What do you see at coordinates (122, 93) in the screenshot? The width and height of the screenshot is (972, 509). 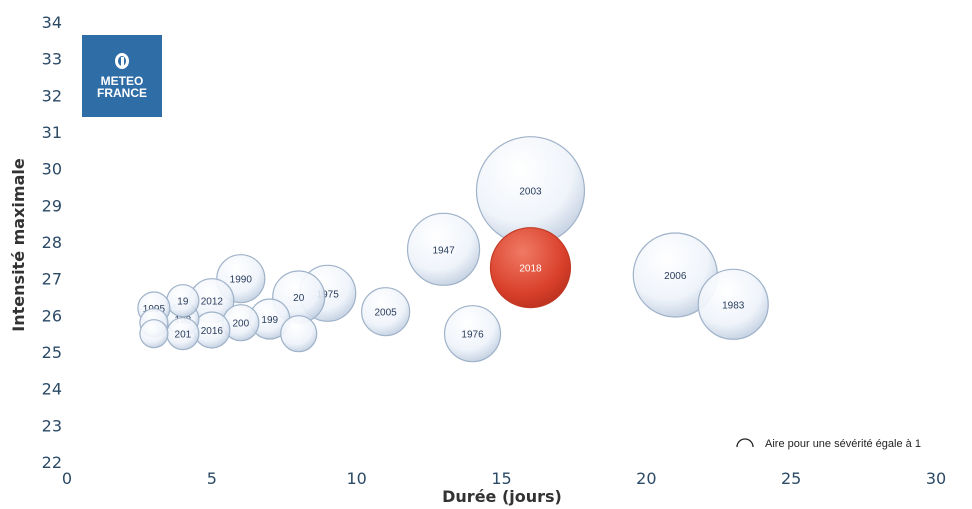 I see `logo-line2: FRANCE` at bounding box center [122, 93].